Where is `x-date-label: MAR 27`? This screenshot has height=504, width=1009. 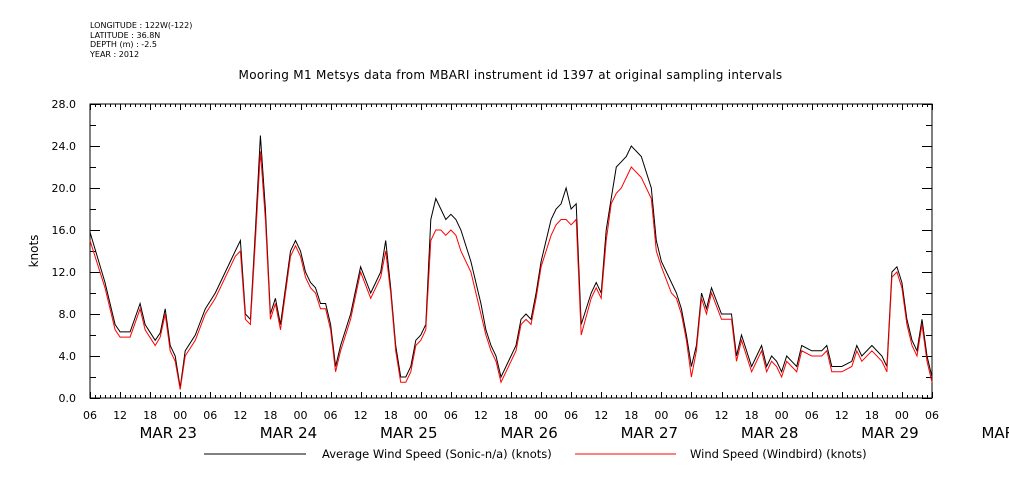
x-date-label: MAR 27 is located at coordinates (649, 433).